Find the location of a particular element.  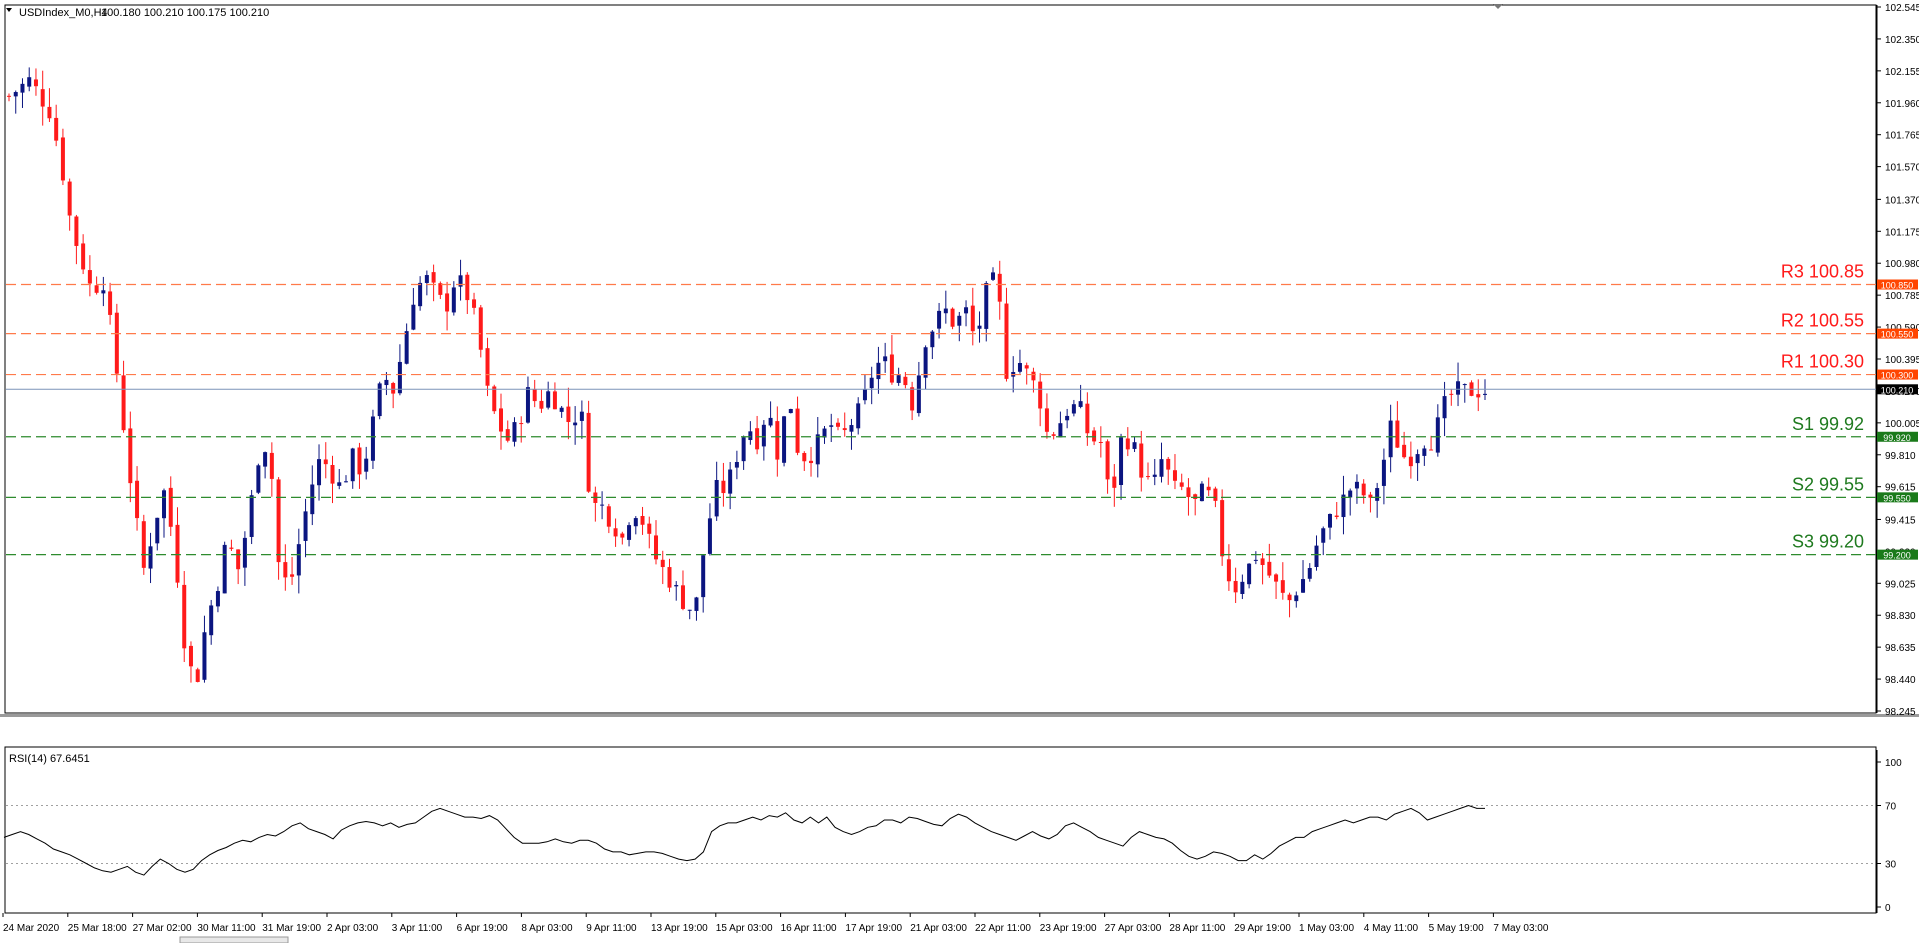

rsi-label: RSI(14) 67.6451 is located at coordinates (49, 759).